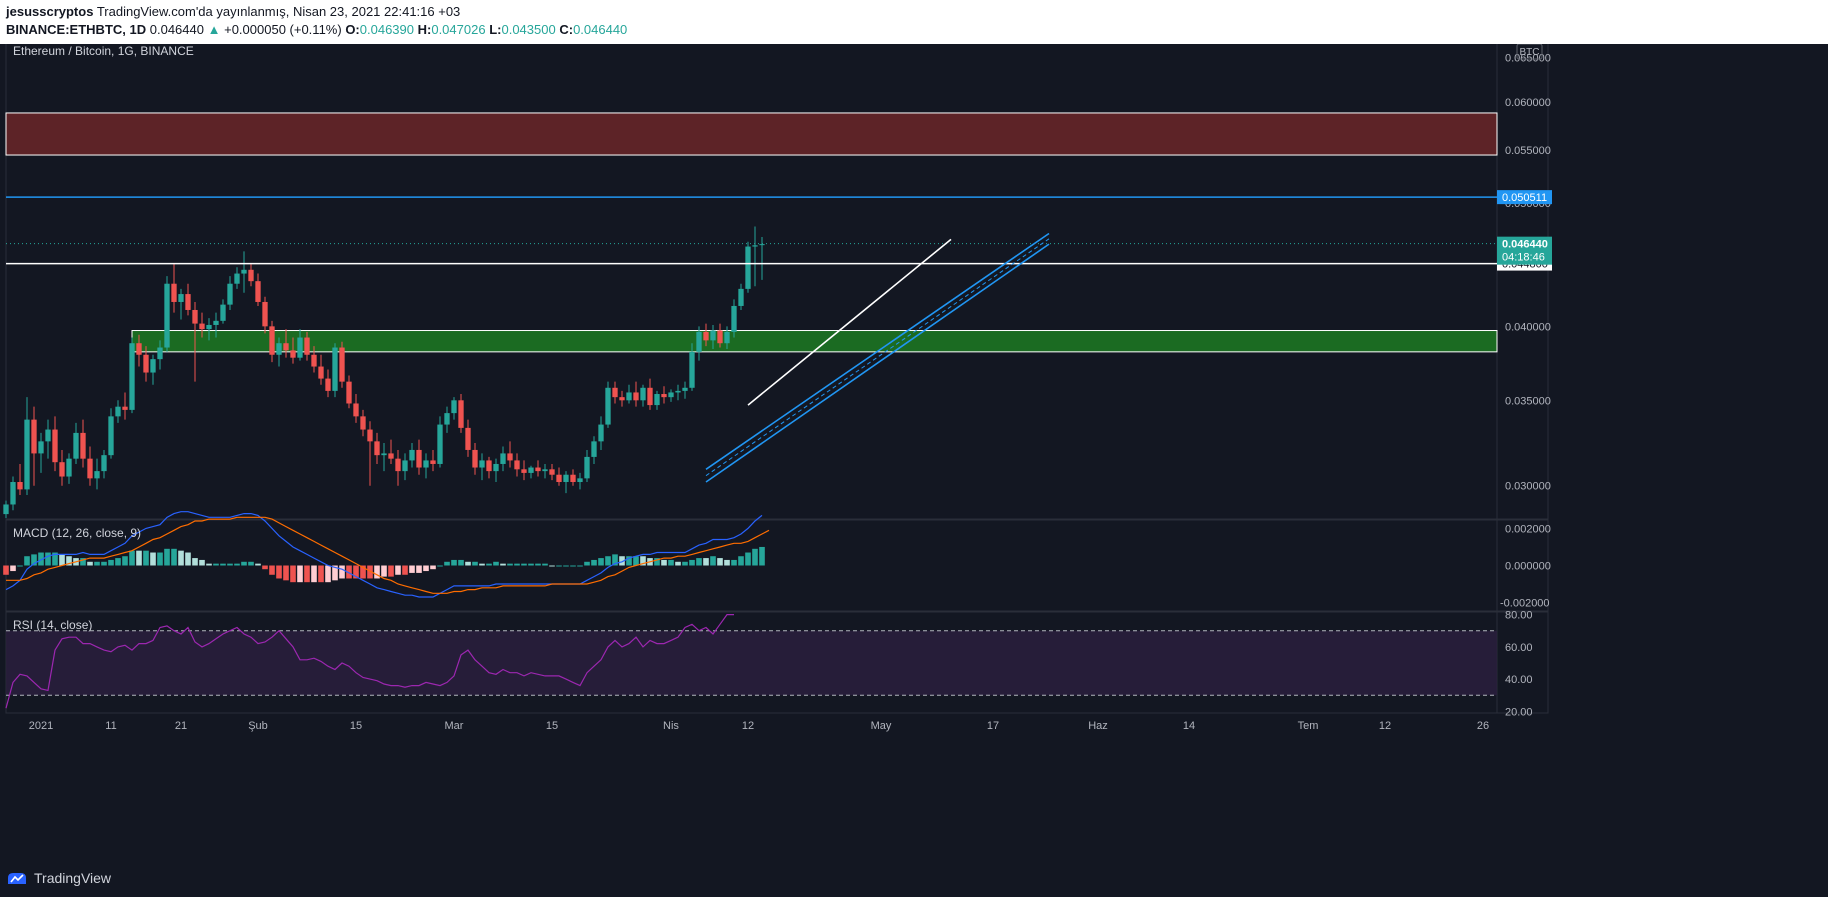  Describe the element at coordinates (1528, 487) in the screenshot. I see `price-tick: 0.030000` at that location.